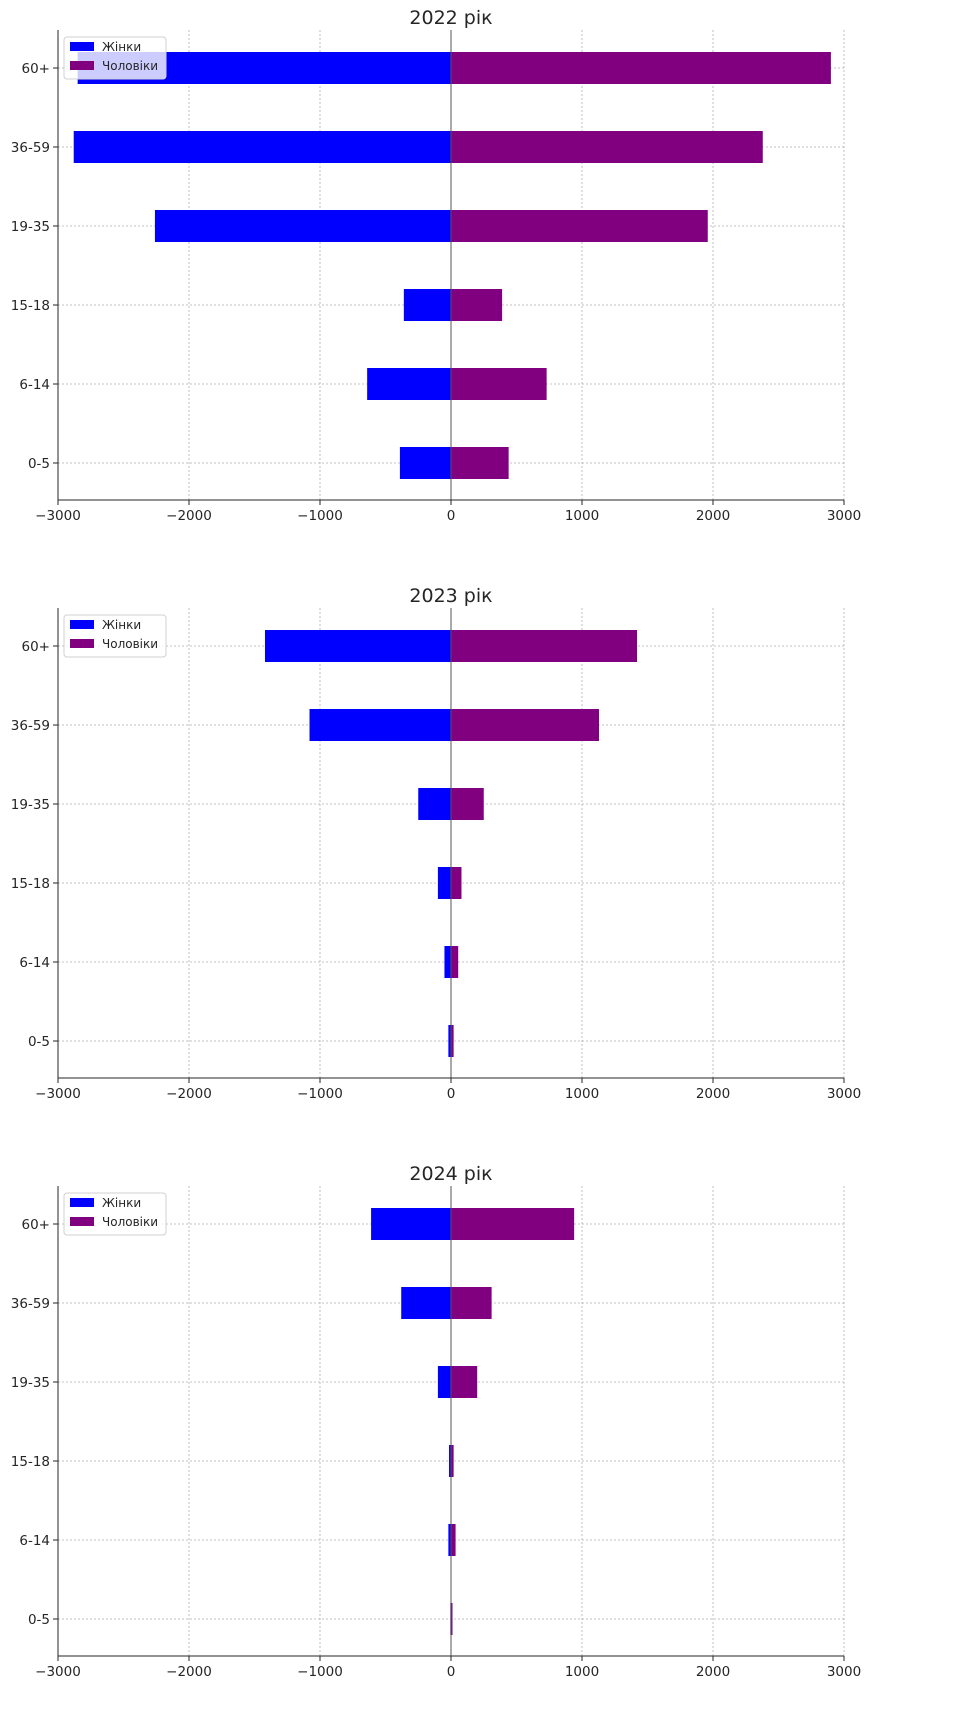 The width and height of the screenshot is (962, 1734). What do you see at coordinates (450, 596) in the screenshot?
I see `chart-title: 2023 рік` at bounding box center [450, 596].